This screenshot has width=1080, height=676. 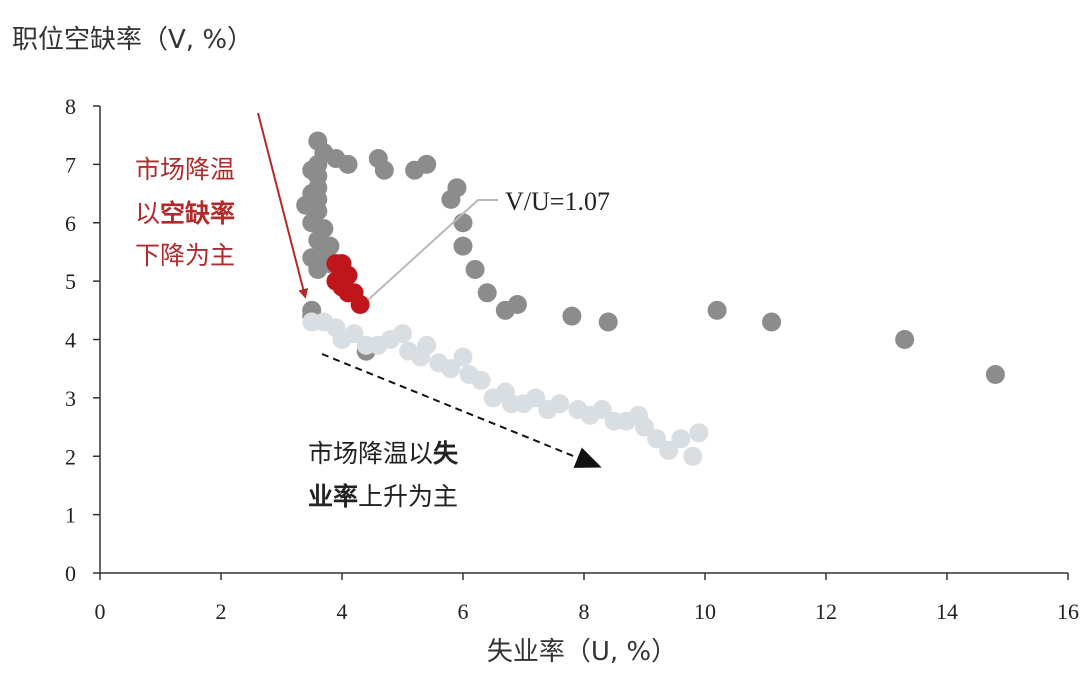 I want to click on vu-label: V/U=1.07, so click(x=557, y=201).